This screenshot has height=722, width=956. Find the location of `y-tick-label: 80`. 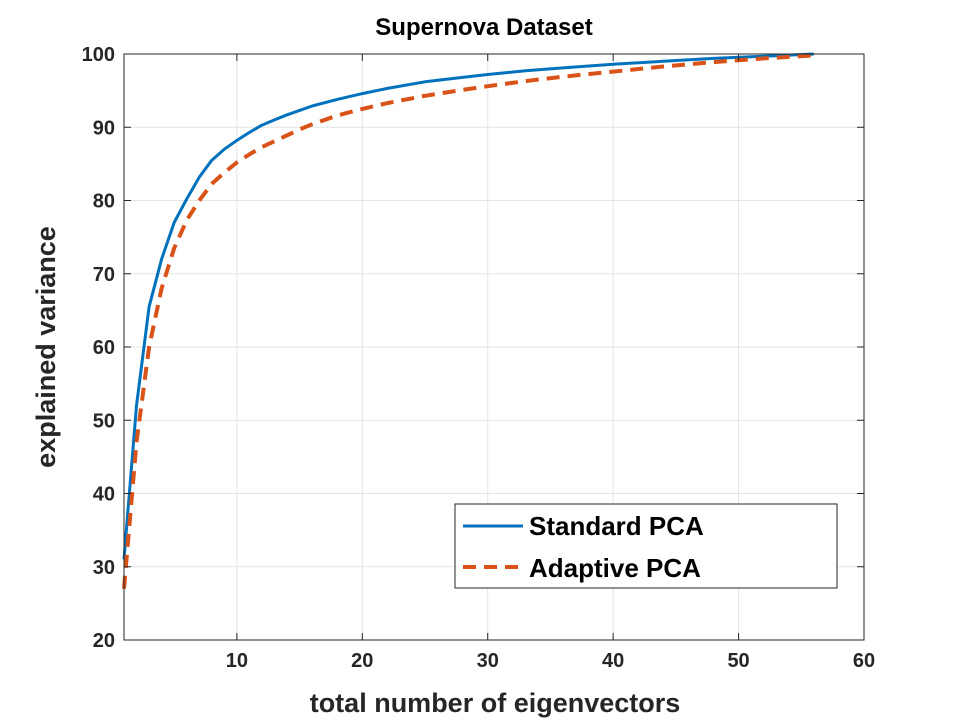

y-tick-label: 80 is located at coordinates (104, 202).